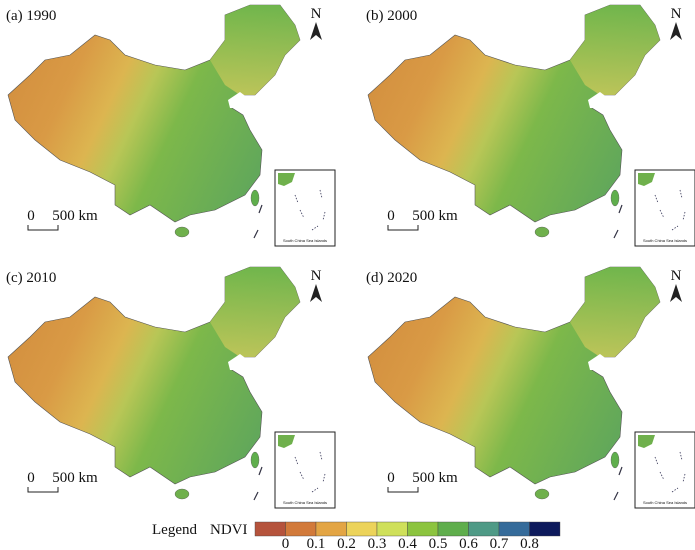 The height and width of the screenshot is (550, 695). Describe the element at coordinates (407, 543) in the screenshot. I see `legend-tick: 0.4` at that location.